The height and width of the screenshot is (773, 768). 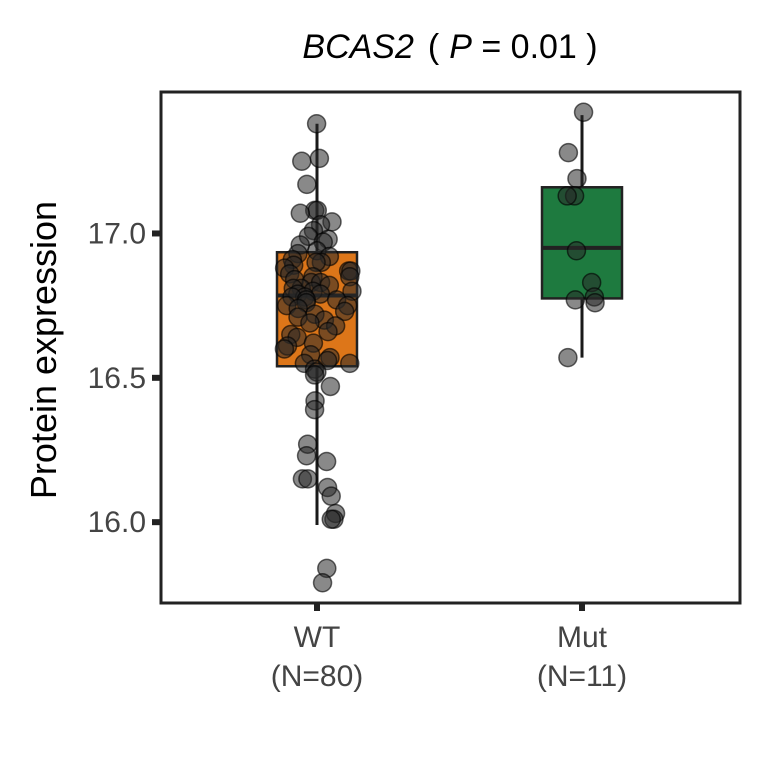 What do you see at coordinates (117, 522) in the screenshot?
I see `y-tick-label: 16.0` at bounding box center [117, 522].